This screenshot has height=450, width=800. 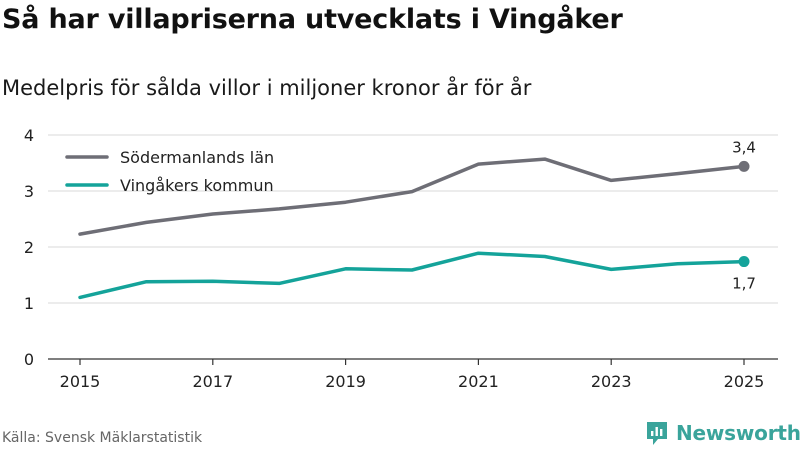 What do you see at coordinates (678, 174) in the screenshot?
I see `series-1-point-2024` at bounding box center [678, 174].